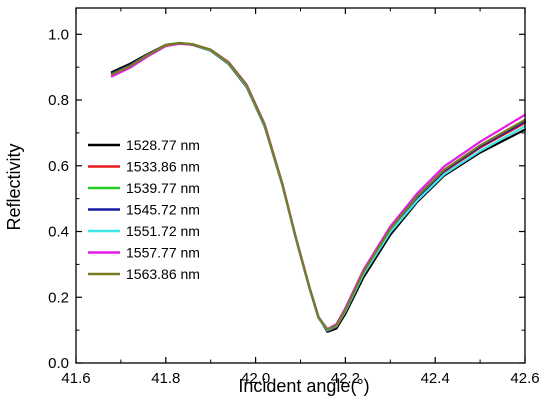 The width and height of the screenshot is (550, 405). Describe the element at coordinates (163, 145) in the screenshot. I see `legend-label-1: 1528.77 nm` at that location.